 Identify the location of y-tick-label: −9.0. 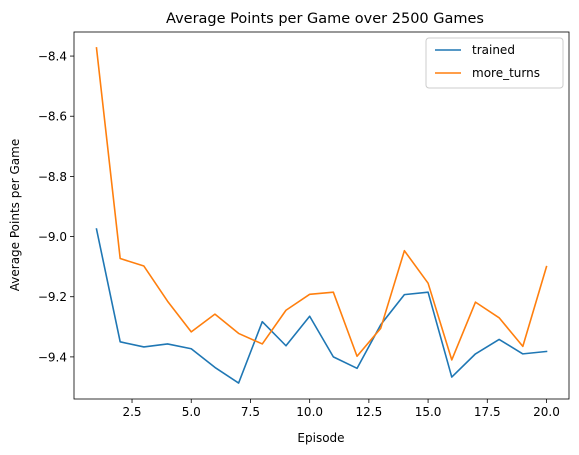
(52, 237).